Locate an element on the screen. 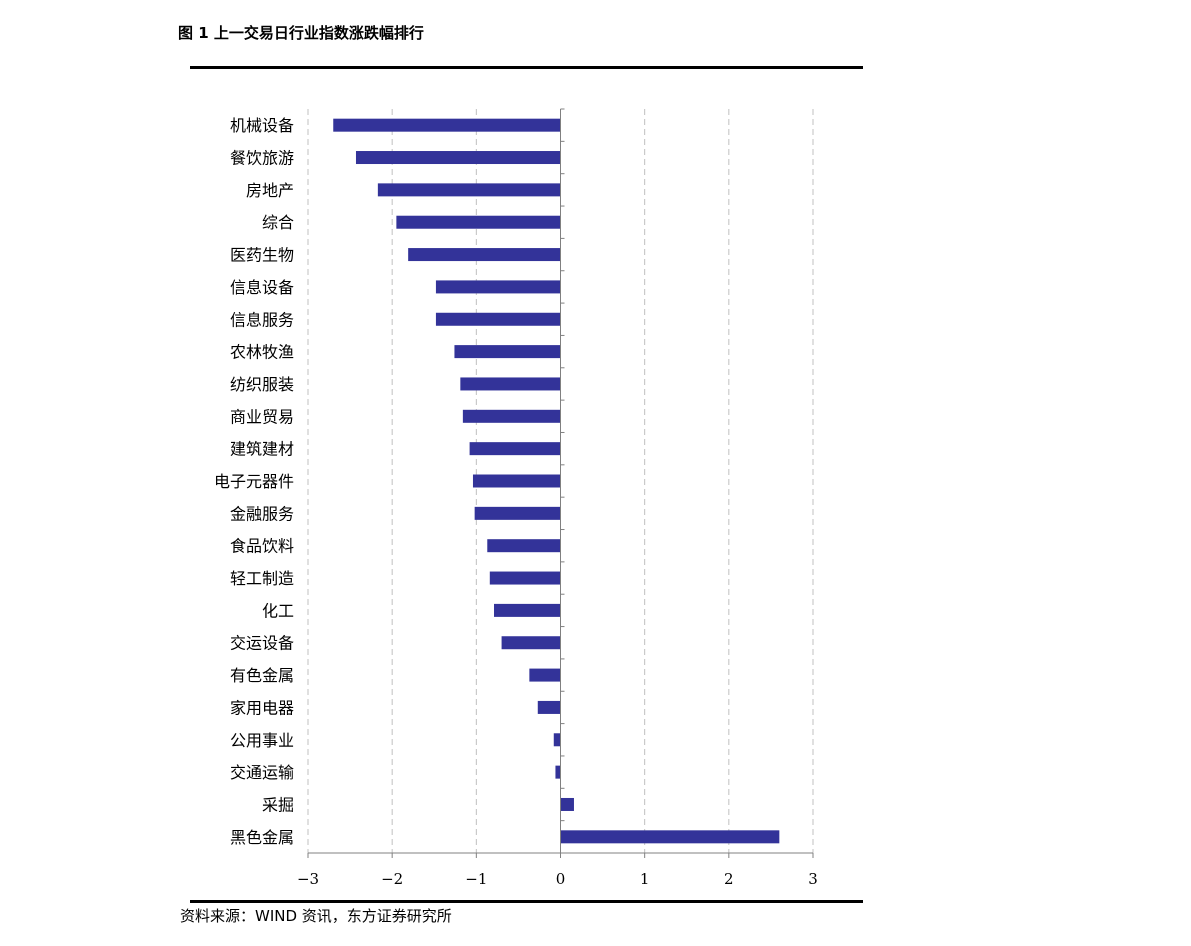  category-label: 房地产 is located at coordinates (270, 190).